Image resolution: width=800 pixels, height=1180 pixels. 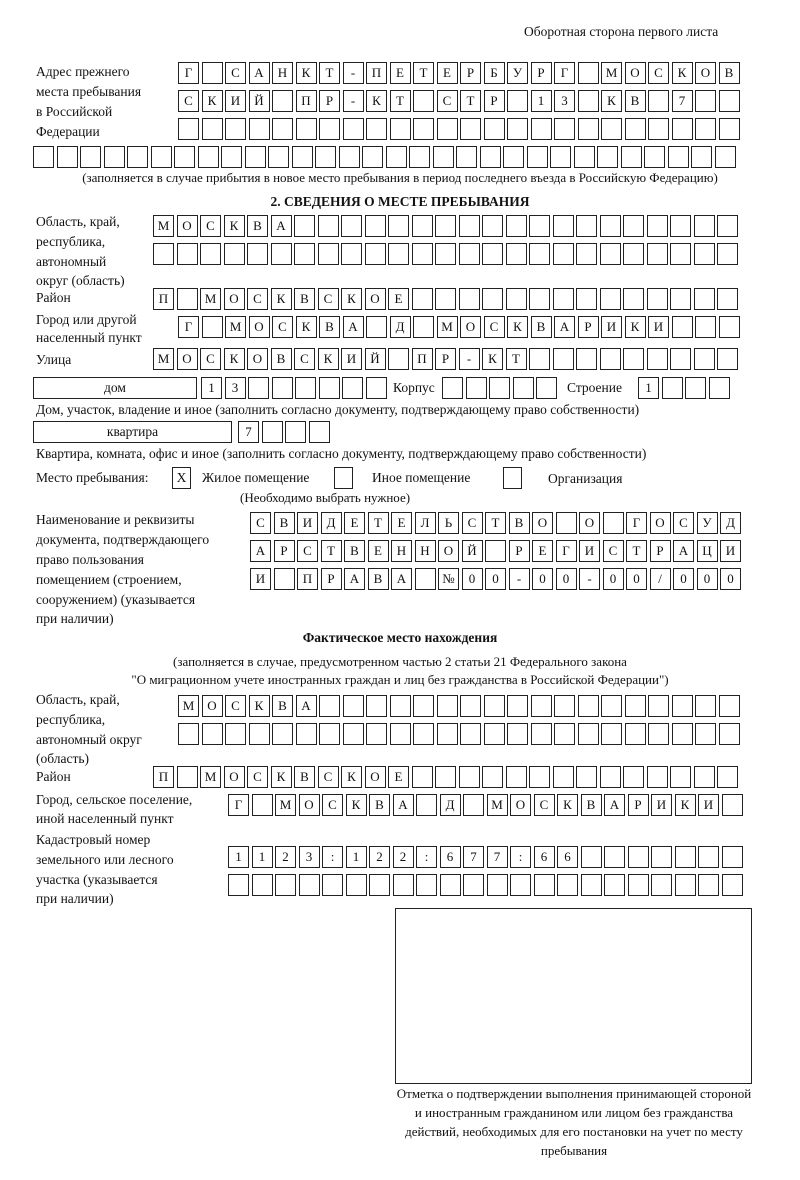 I want to click on char-cell: У, so click(x=517, y=73).